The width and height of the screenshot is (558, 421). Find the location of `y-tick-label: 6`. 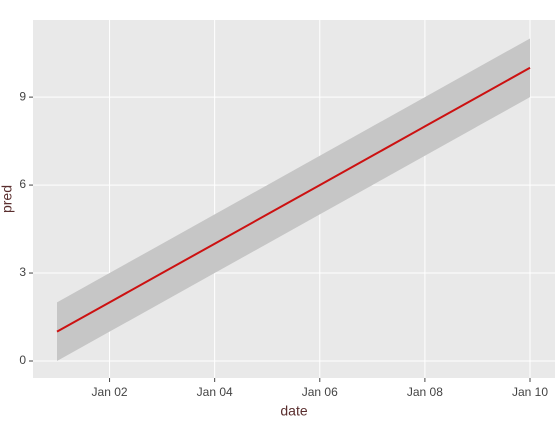

y-tick-label: 6 is located at coordinates (22, 184).